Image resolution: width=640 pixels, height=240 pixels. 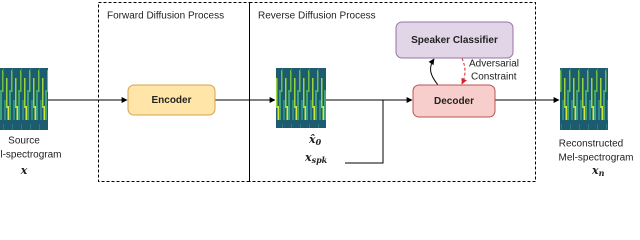 I want to click on node-label: Encoder, so click(x=171, y=100).